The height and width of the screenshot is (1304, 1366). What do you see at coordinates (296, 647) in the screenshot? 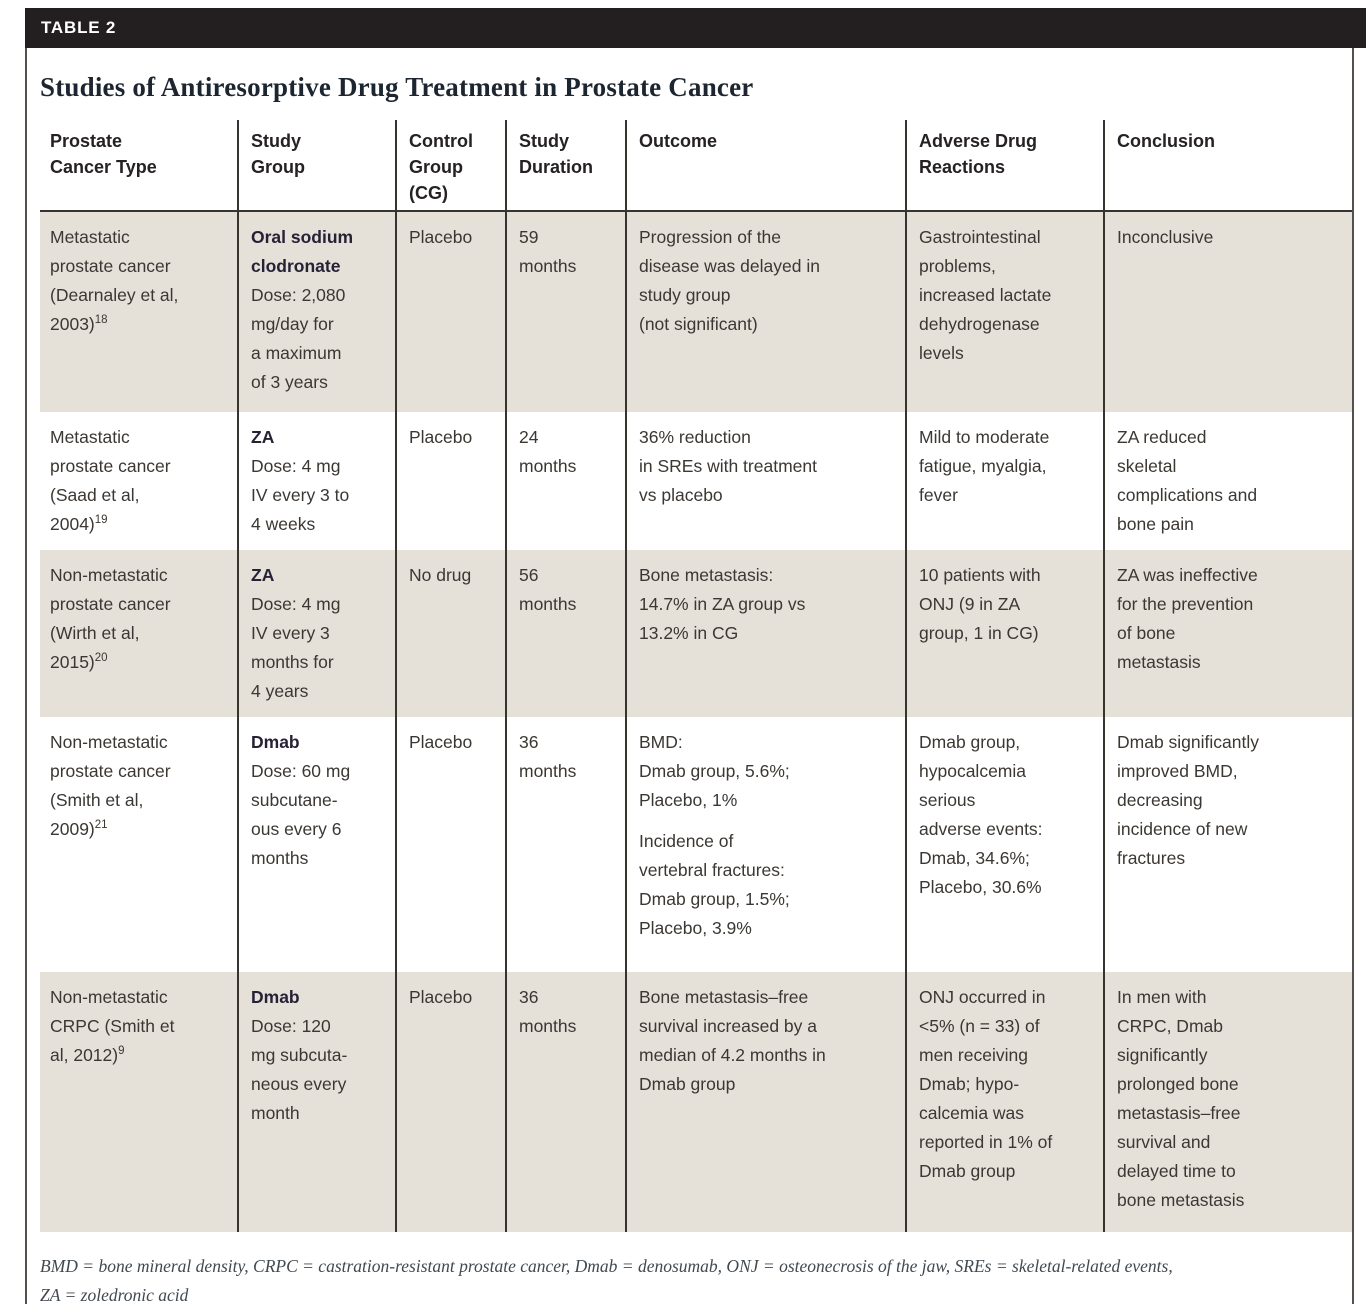
I see `study-dose: Dose: 4 mg IV every 3 months for 4 years` at bounding box center [296, 647].